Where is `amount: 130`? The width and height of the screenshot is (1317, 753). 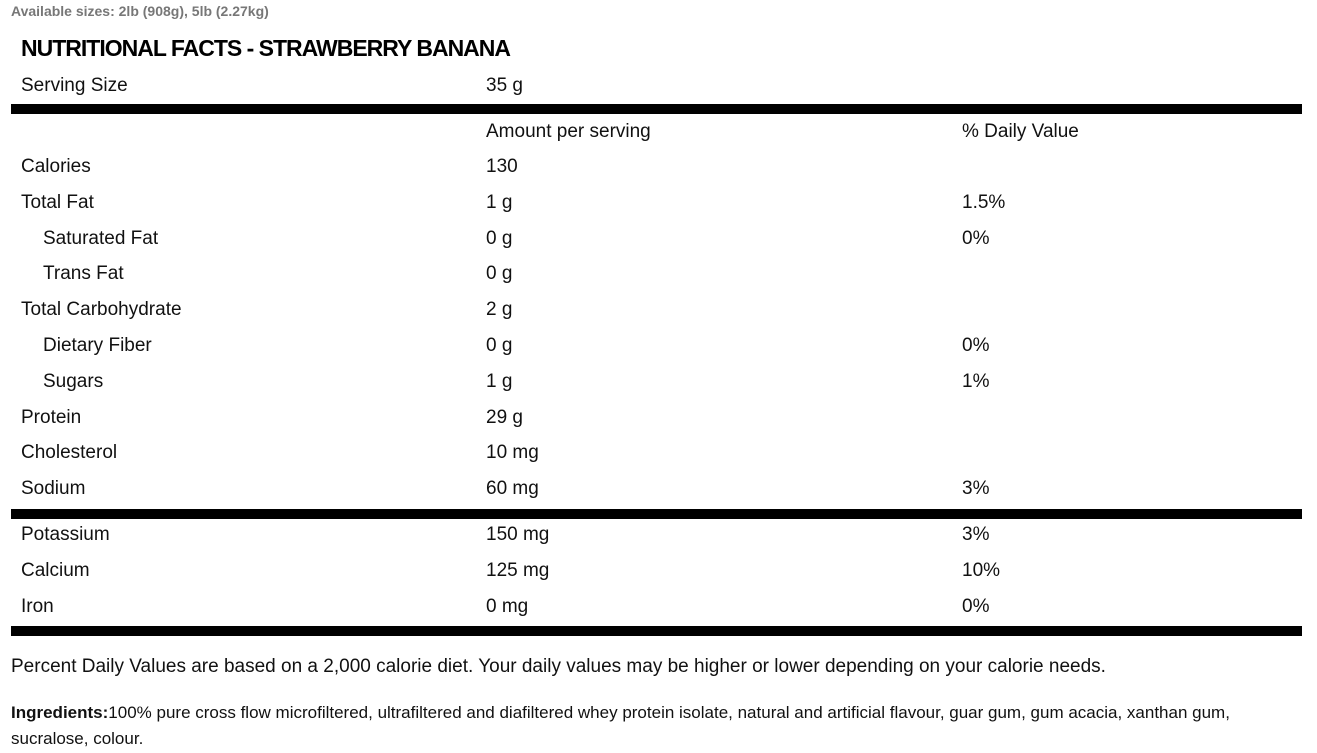
amount: 130 is located at coordinates (502, 166).